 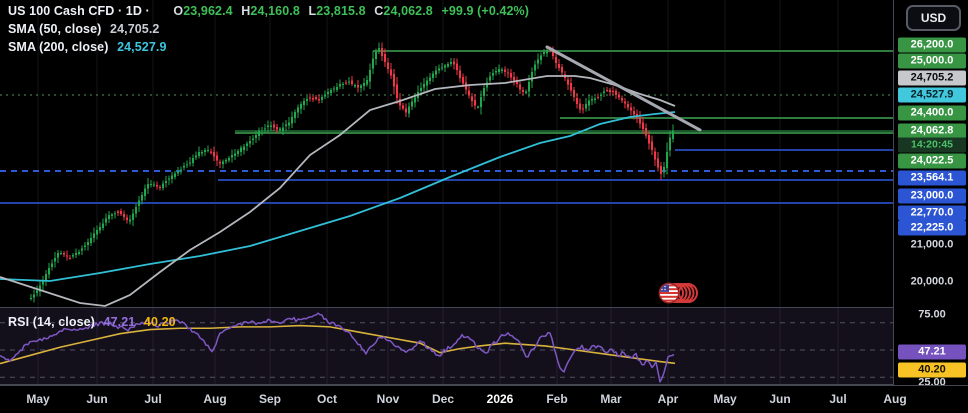 What do you see at coordinates (485, 11) in the screenshot?
I see `change-value: +99.9 (+0.42%)` at bounding box center [485, 11].